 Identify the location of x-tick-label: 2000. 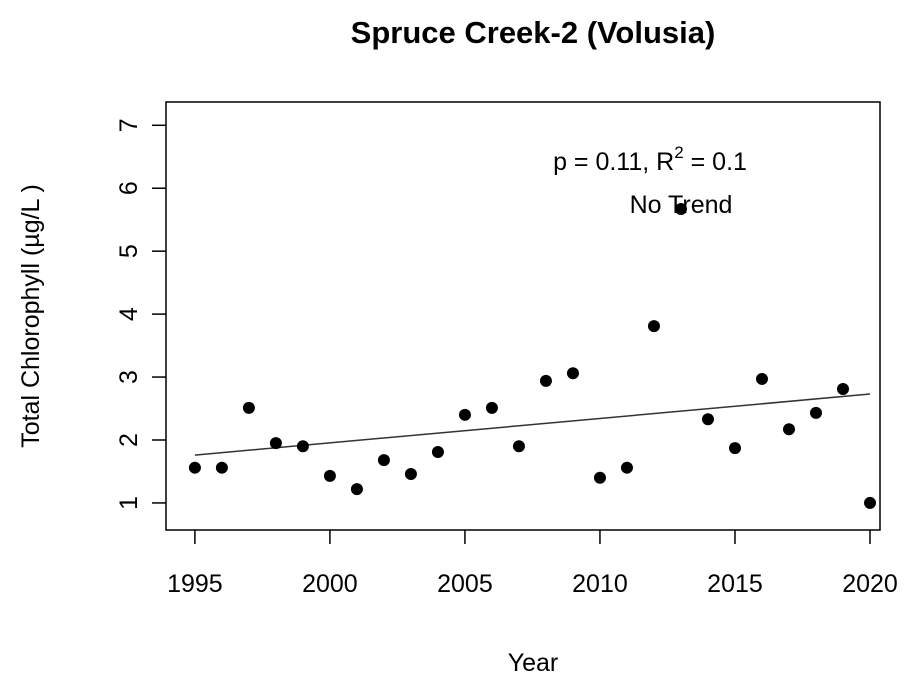
(330, 584).